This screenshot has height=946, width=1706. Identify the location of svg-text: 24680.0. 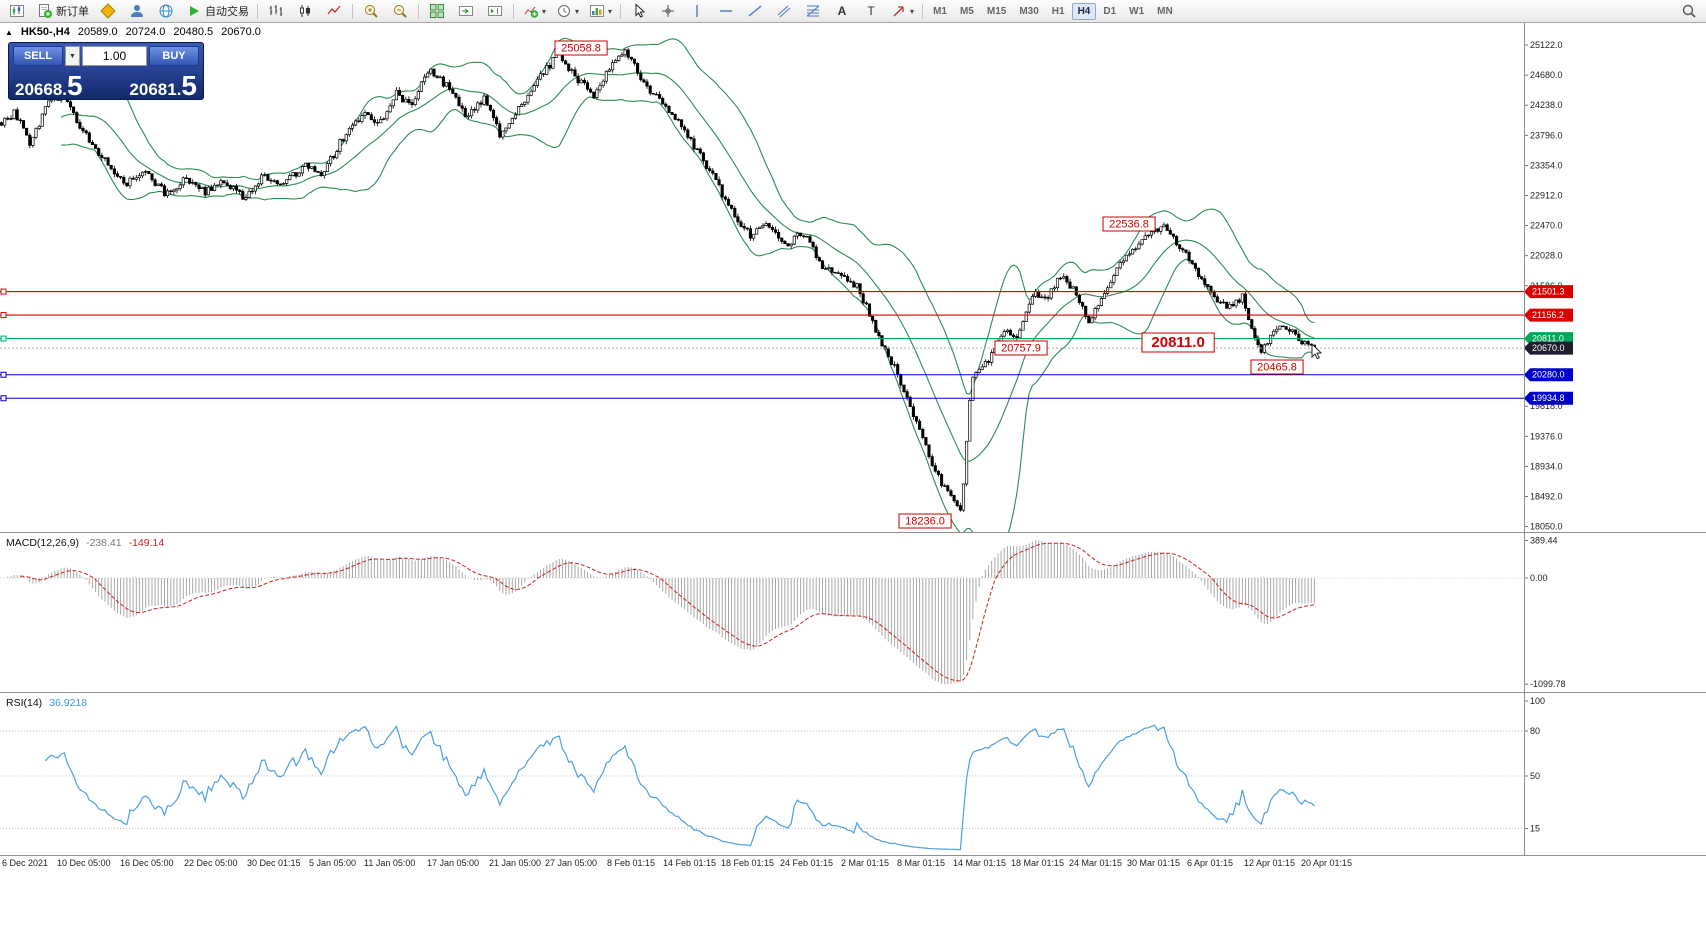
(1546, 75).